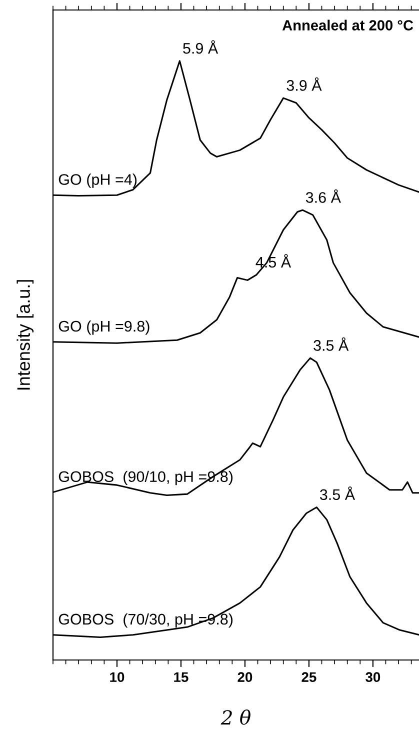 This screenshot has height=730, width=419. Describe the element at coordinates (25, 335) in the screenshot. I see `y-axis-title: Intensity [a.u.]` at that location.